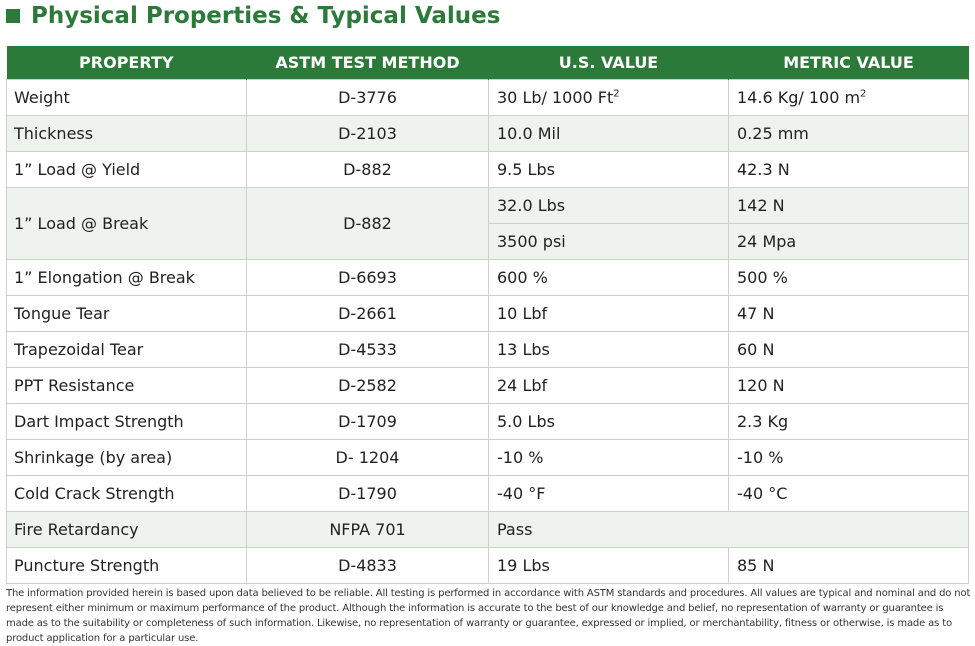  Describe the element at coordinates (848, 277) in the screenshot. I see `metric-value-cell: 500 %` at that location.